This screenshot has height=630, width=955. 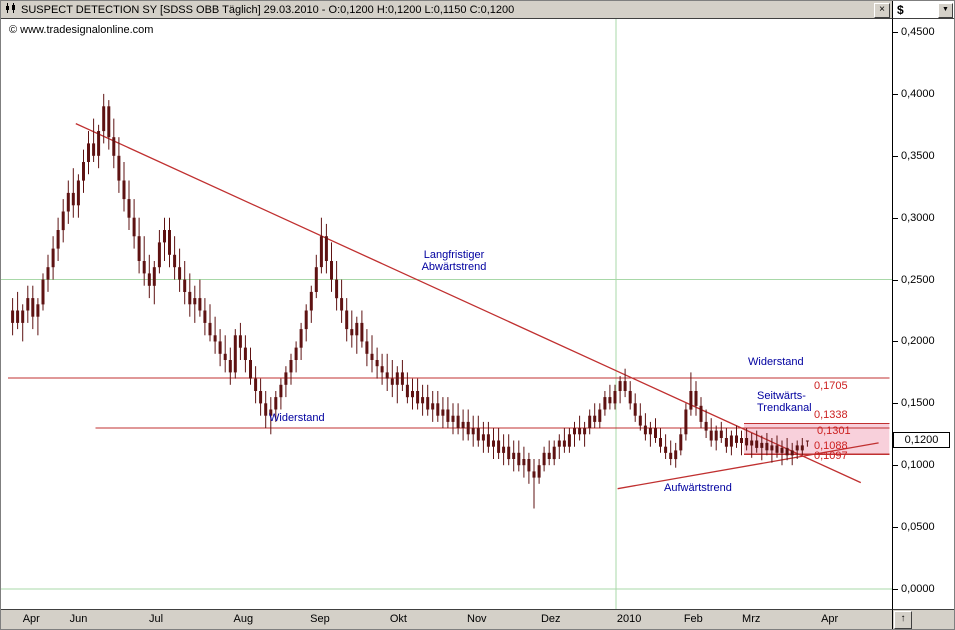 I want to click on level-lines, so click(x=449, y=416).